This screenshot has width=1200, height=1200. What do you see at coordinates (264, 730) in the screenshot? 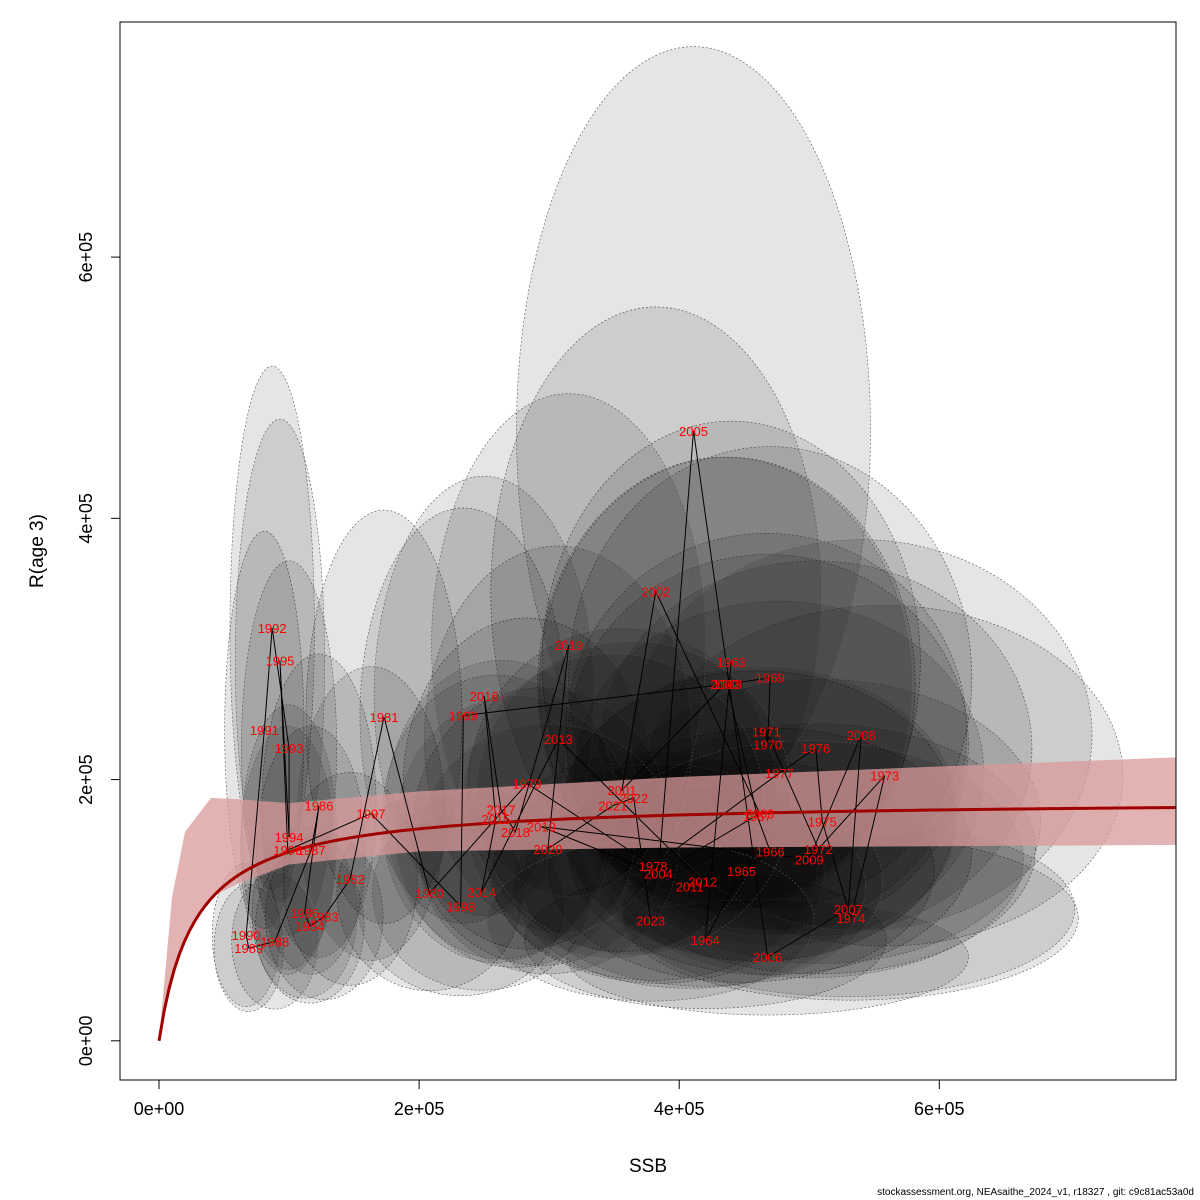
I see `year-label: 1991` at bounding box center [264, 730].